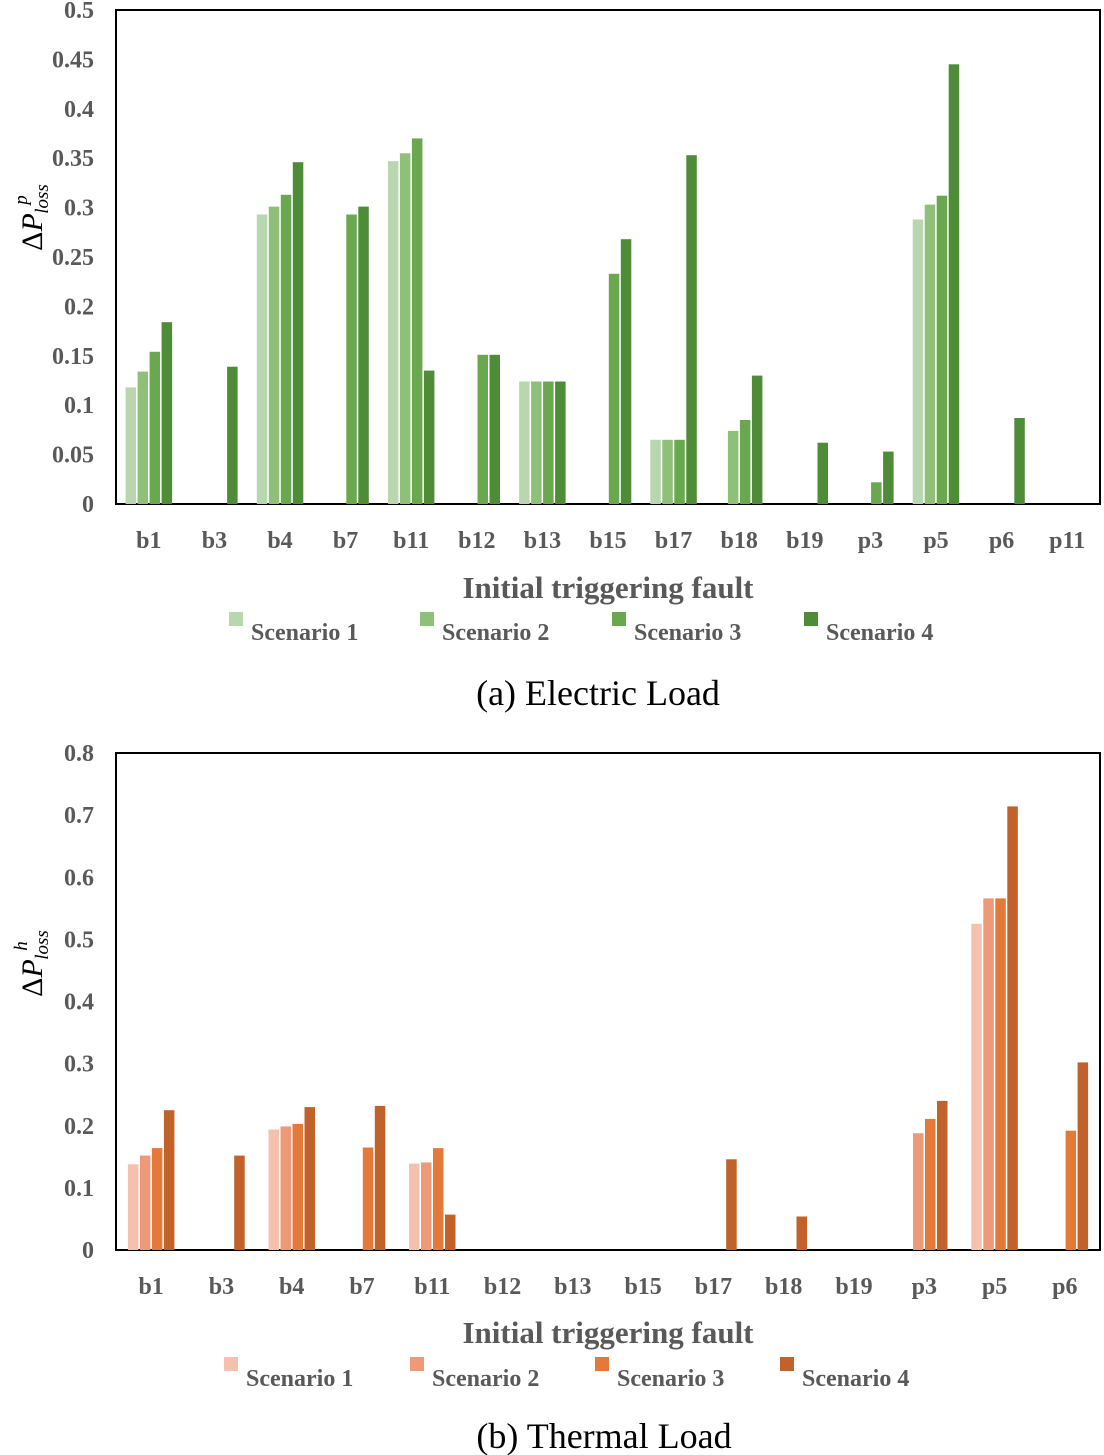 The width and height of the screenshot is (1104, 1455). I want to click on bar-b1-s1, so click(131, 445).